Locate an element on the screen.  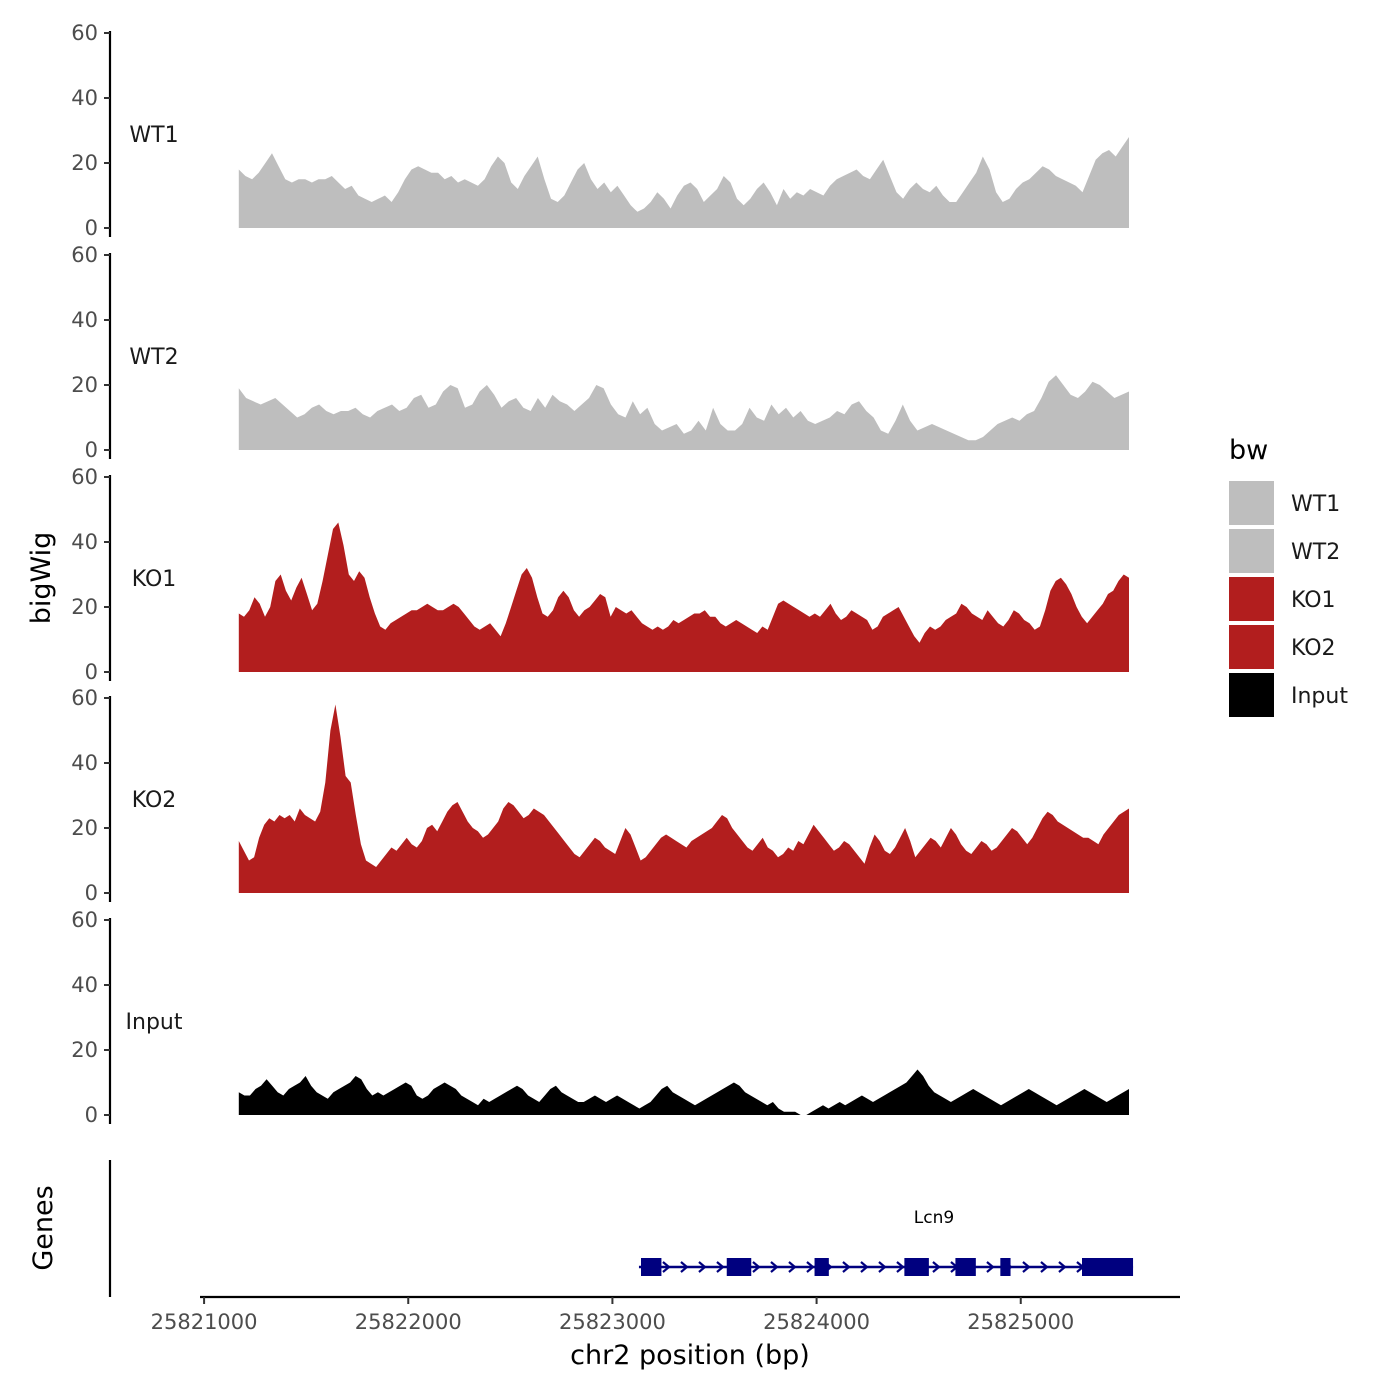
legend-label: WT1 is located at coordinates (1315, 504).